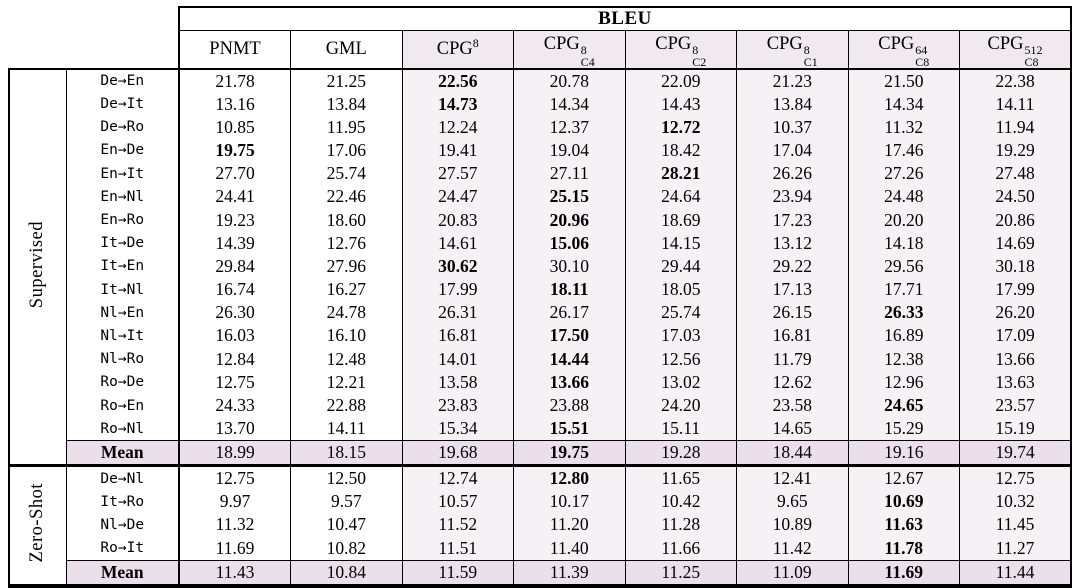 The image size is (1080, 588). Describe the element at coordinates (903, 150) in the screenshot. I see `score-cell: 17.46` at that location.